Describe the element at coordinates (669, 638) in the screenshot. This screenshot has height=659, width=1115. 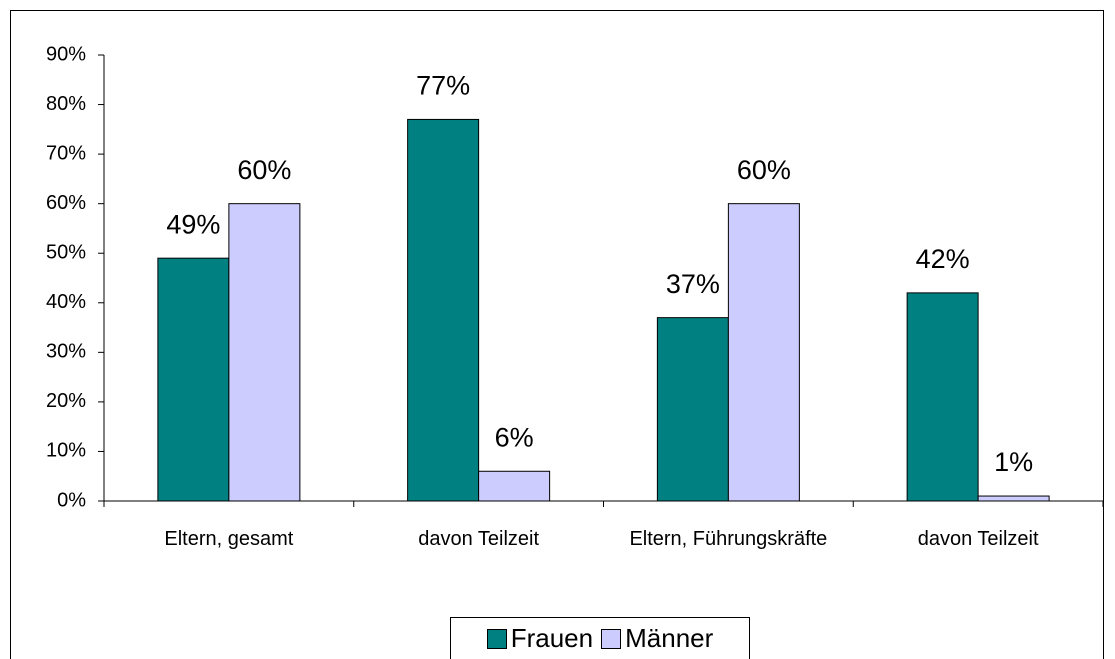
I see `legend-label: Männer` at that location.